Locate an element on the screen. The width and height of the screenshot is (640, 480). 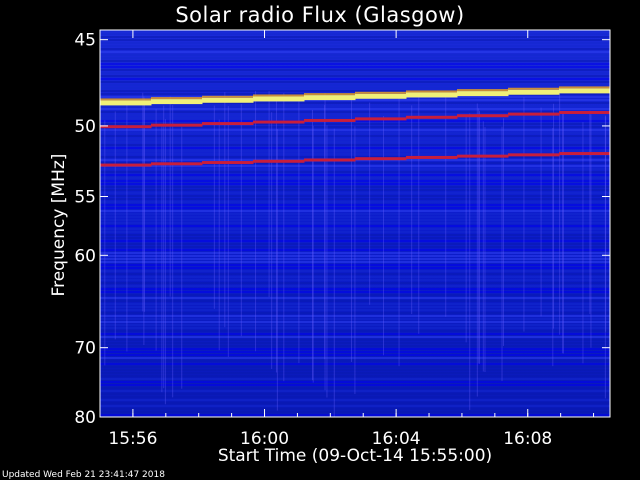
y-tick-label: 70 is located at coordinates (85, 349).